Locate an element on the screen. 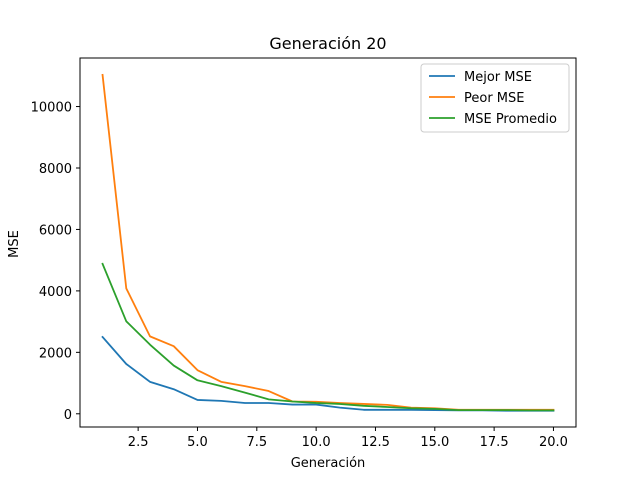  legend-box is located at coordinates (495, 98).